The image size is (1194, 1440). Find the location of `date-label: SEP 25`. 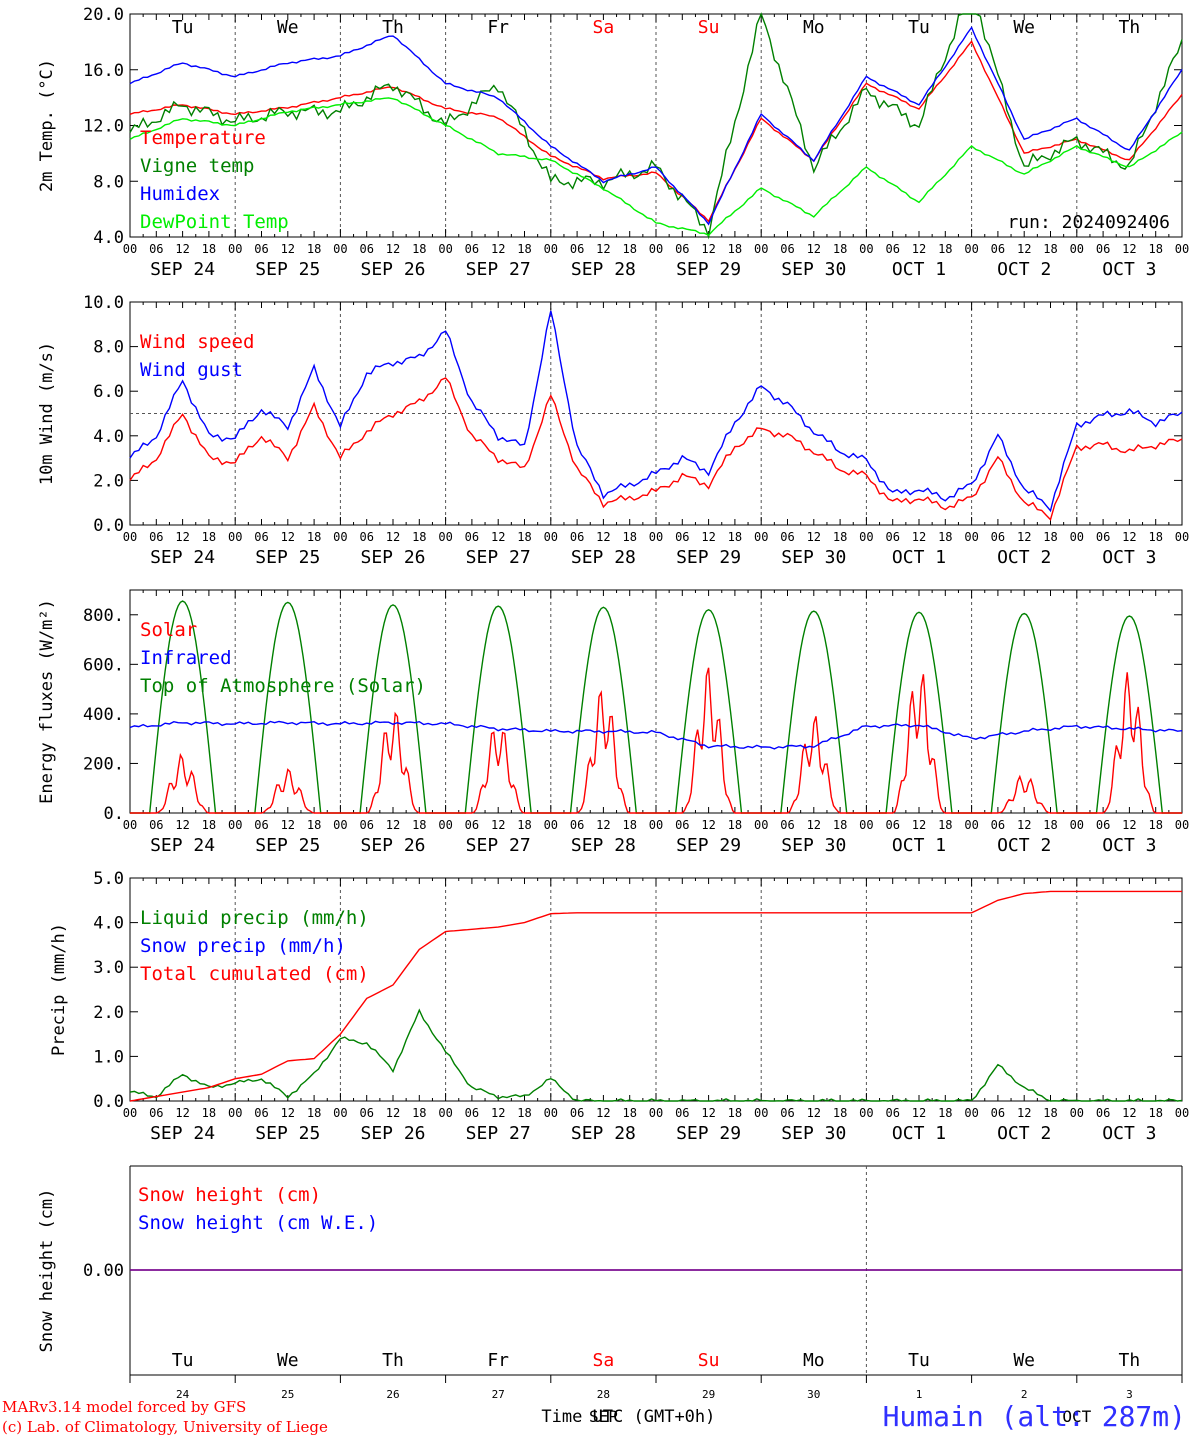

date-label: SEP 25 is located at coordinates (287, 557).